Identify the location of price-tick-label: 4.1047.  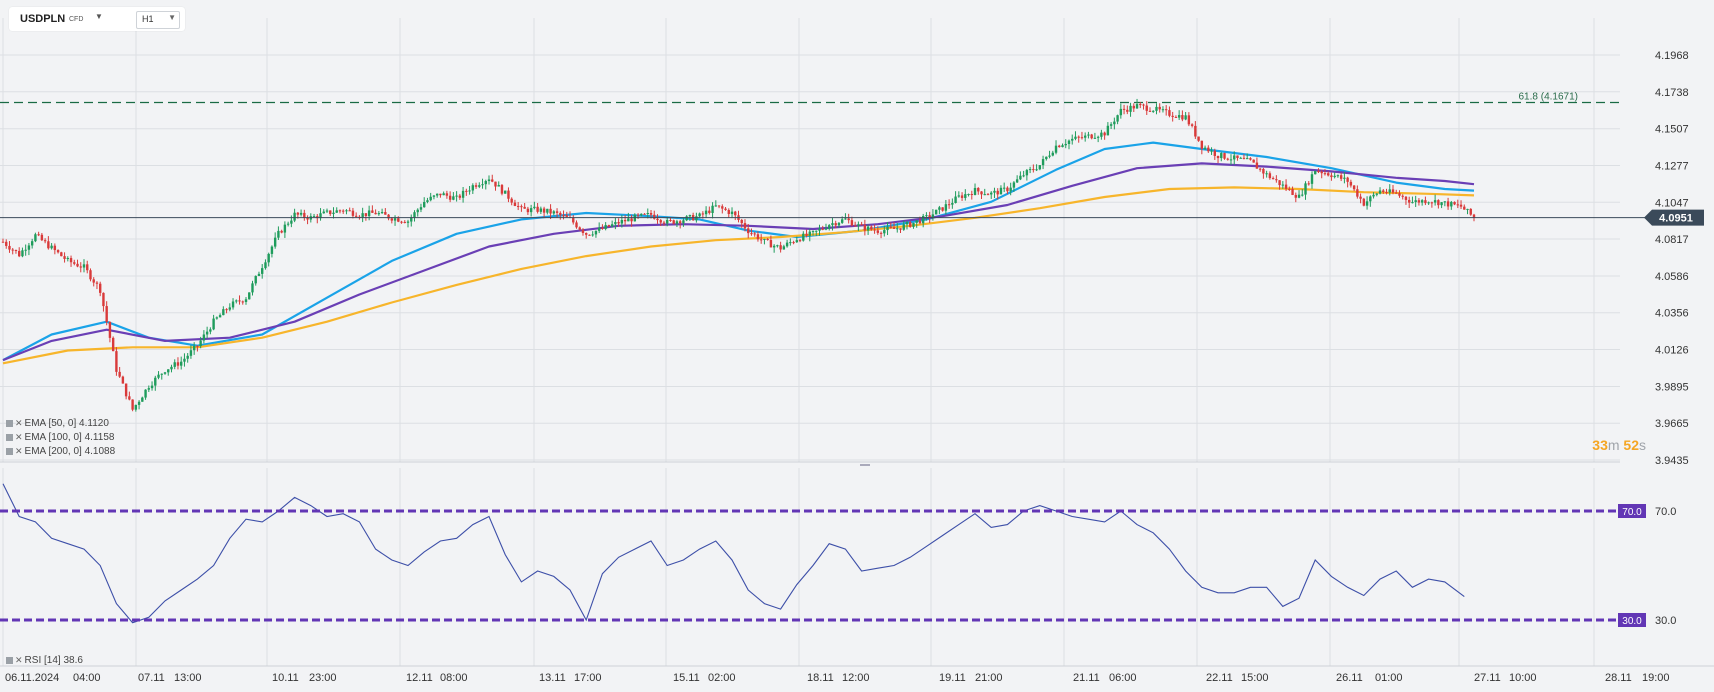
(1672, 203).